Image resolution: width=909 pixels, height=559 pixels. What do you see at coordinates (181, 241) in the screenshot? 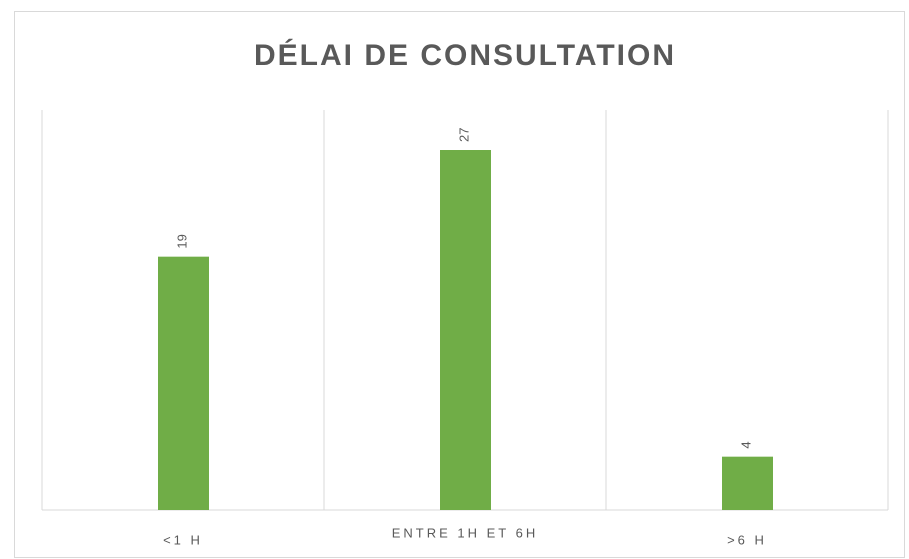
I see `data-label: 19` at bounding box center [181, 241].